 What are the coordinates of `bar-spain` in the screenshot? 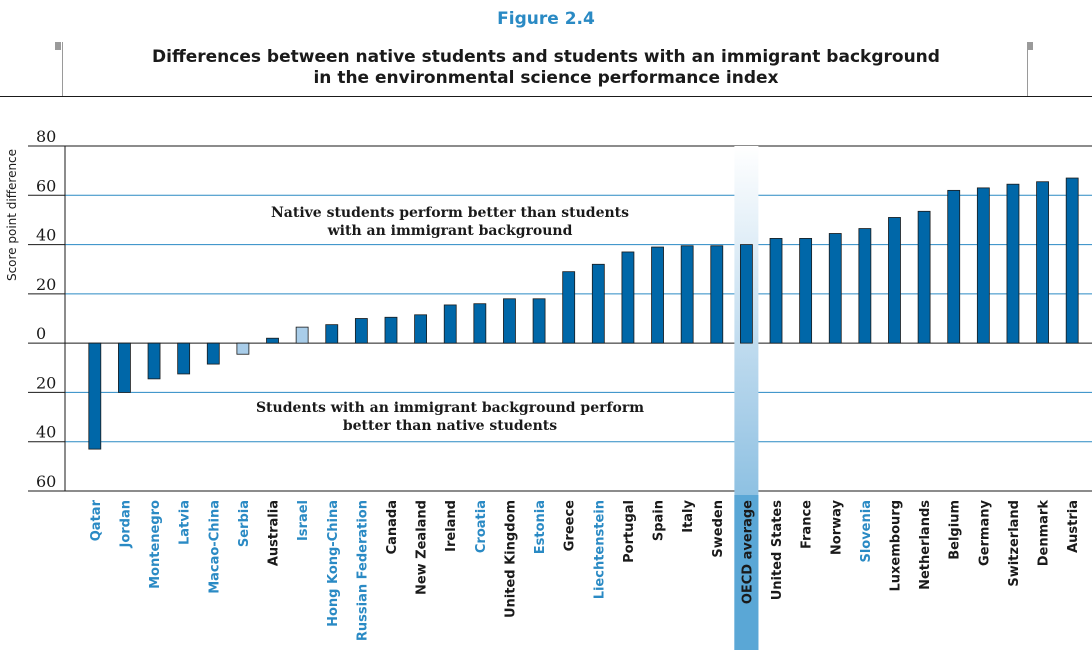 It's located at (657, 295).